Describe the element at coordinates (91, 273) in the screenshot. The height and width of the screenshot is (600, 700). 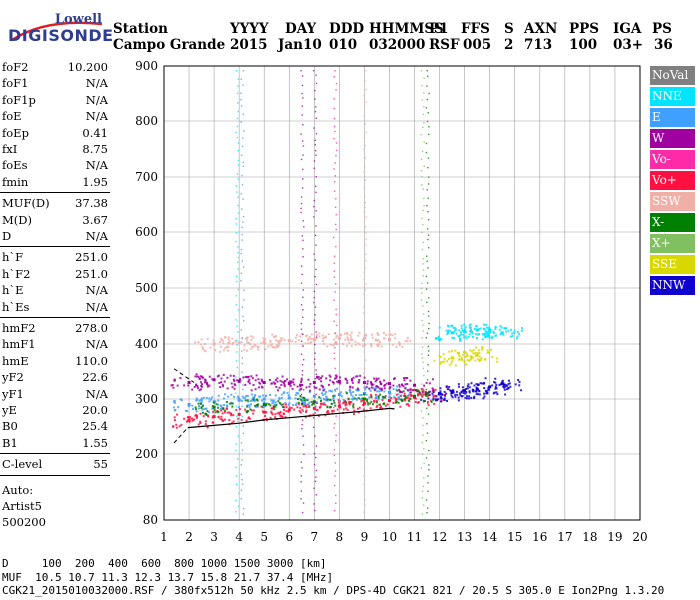
I see `param-value: 251.0` at that location.